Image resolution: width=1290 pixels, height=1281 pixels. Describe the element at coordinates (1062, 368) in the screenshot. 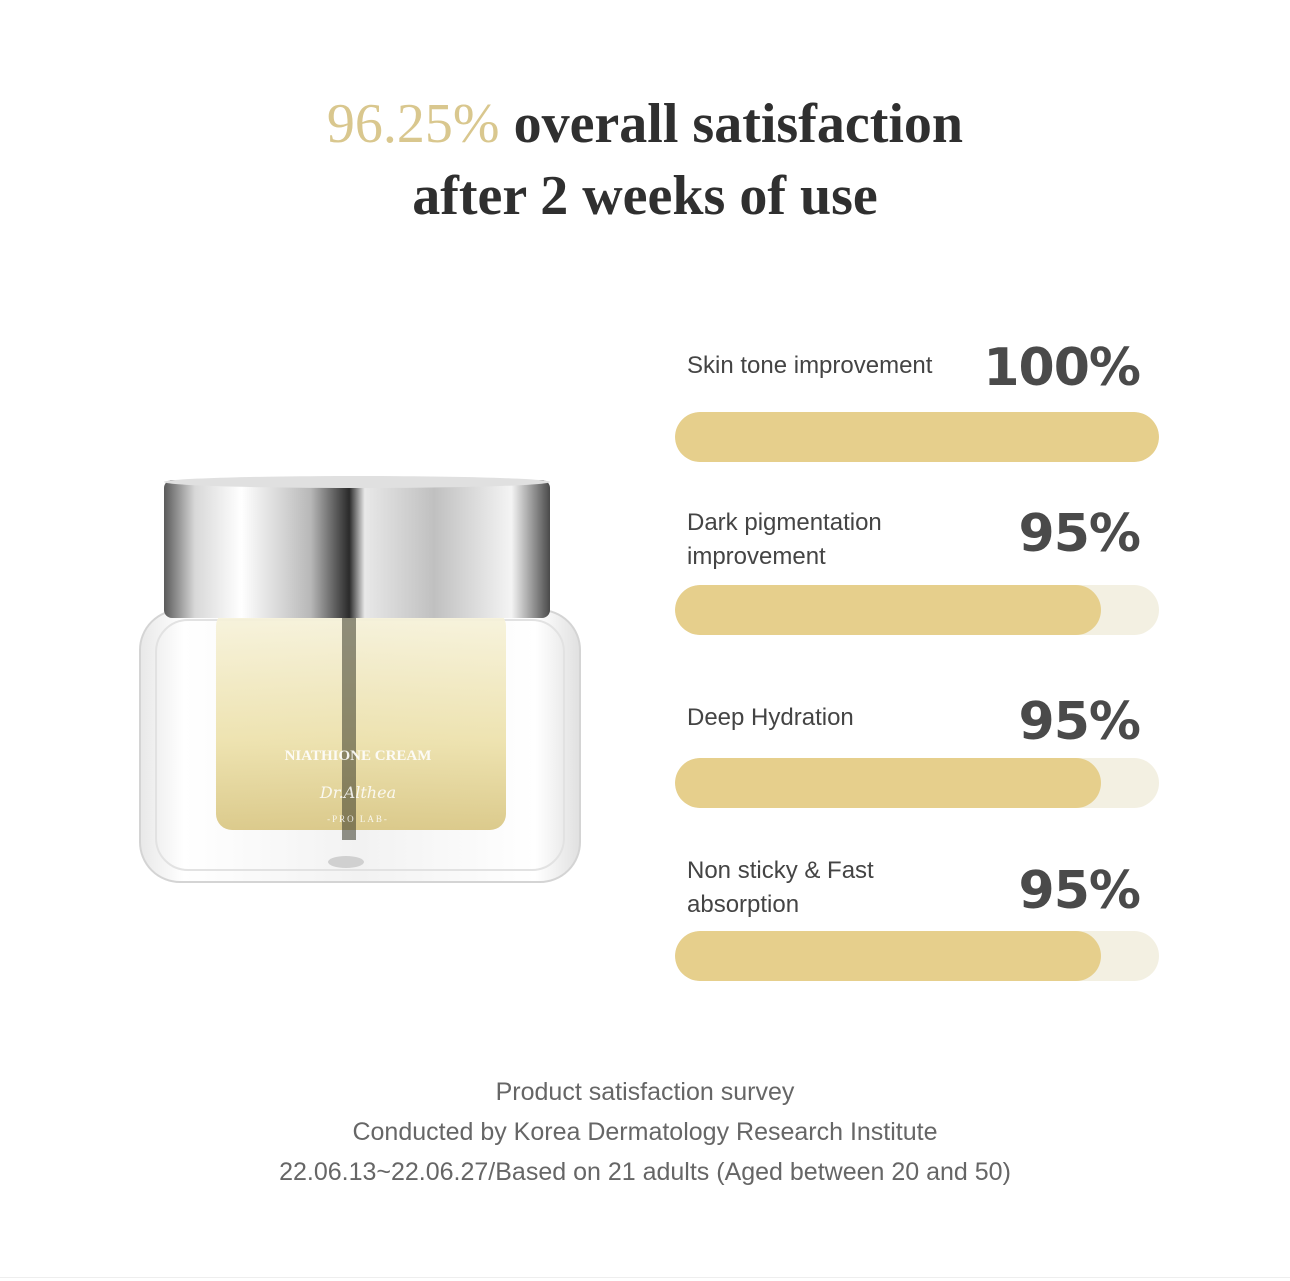

I see `stat-value: 100%` at that location.